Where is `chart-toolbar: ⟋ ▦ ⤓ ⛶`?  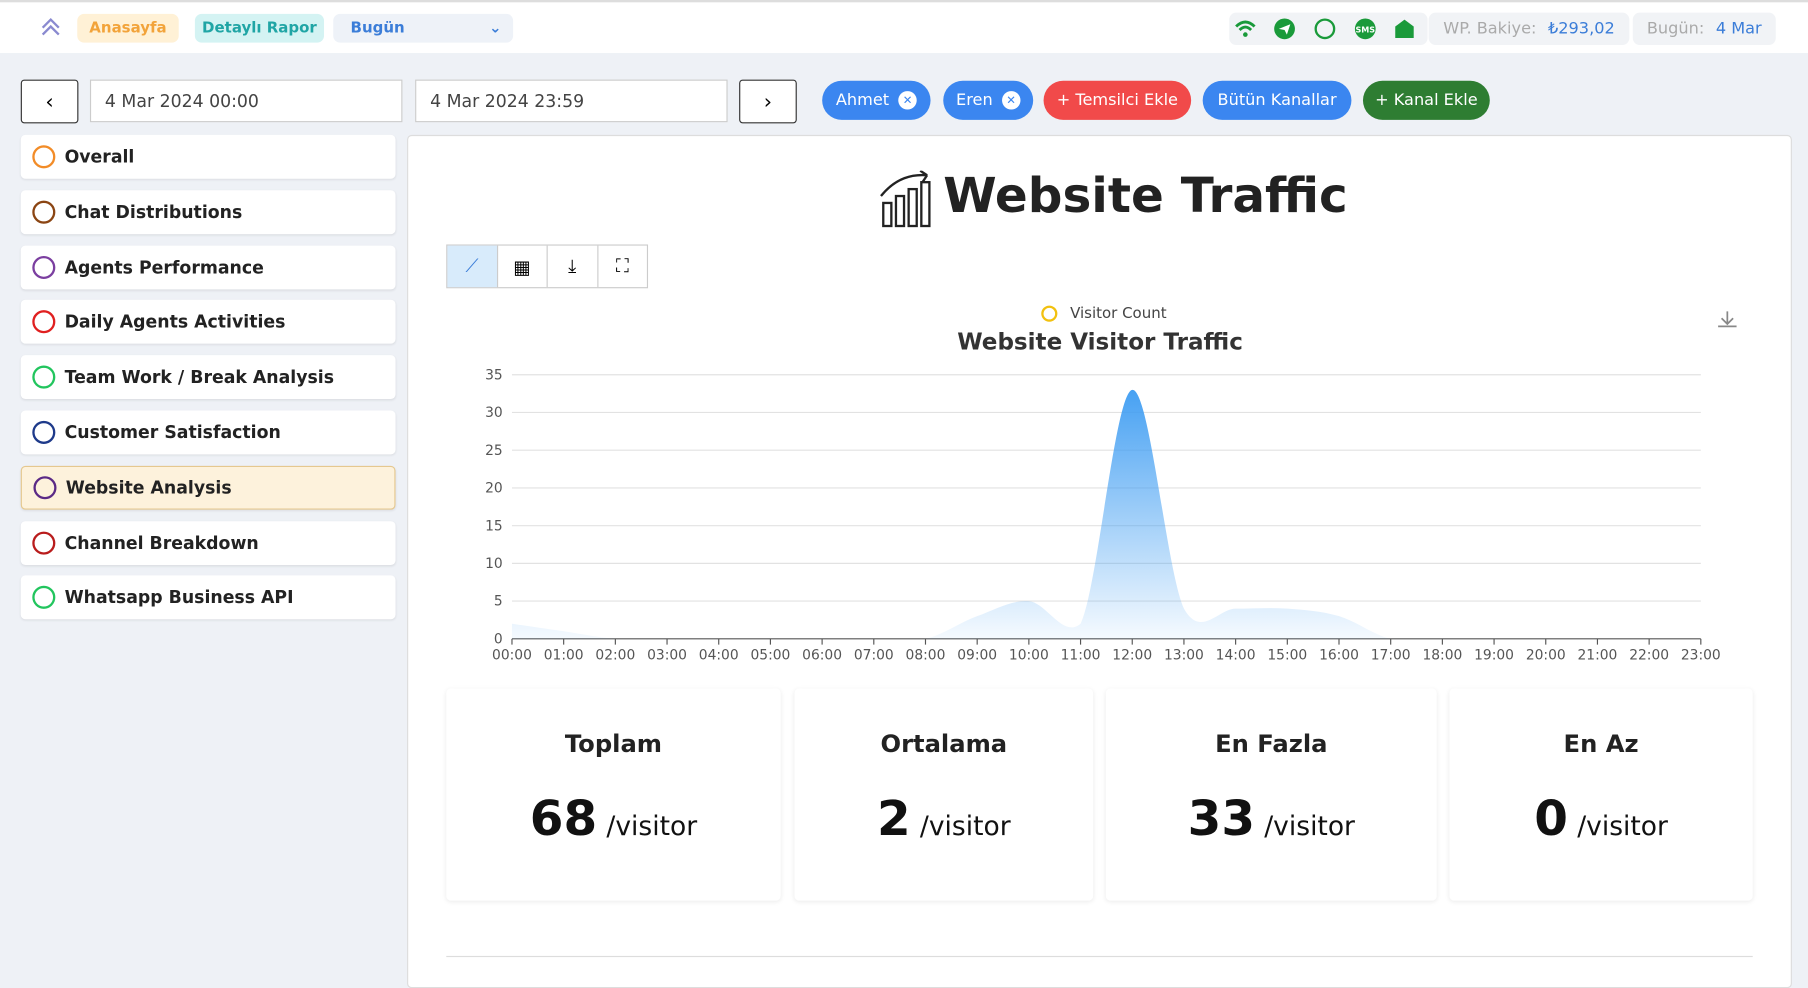 chart-toolbar: ⟋ ▦ ⤓ ⛶ is located at coordinates (547, 266).